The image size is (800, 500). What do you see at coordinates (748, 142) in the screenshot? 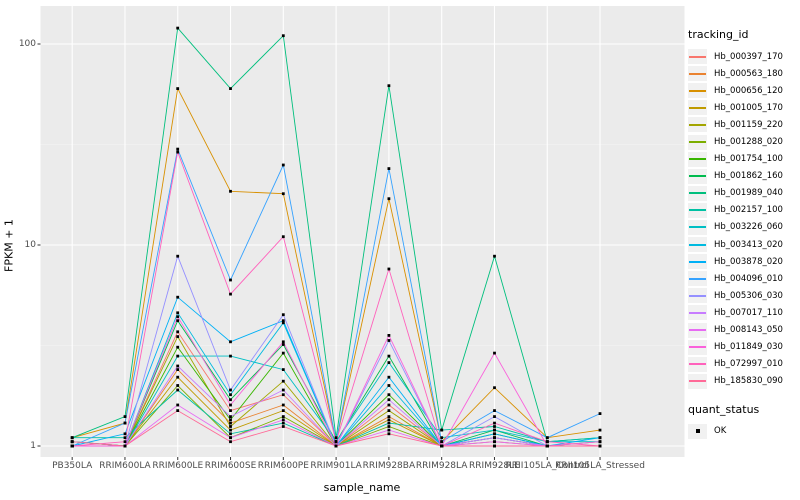
I see `legend-item-label: Hb_001288_020` at bounding box center [748, 142].